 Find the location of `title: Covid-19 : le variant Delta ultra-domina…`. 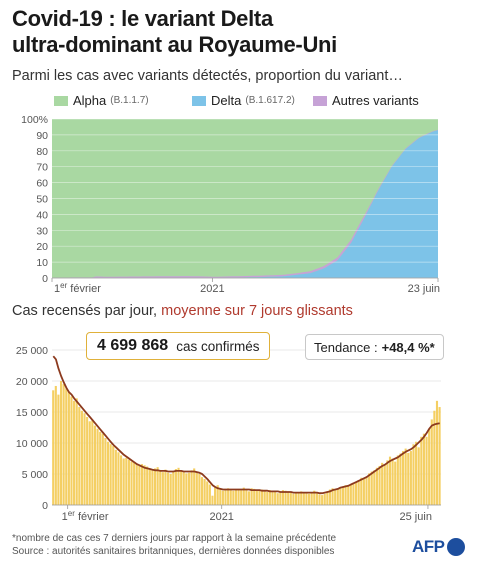

title: Covid-19 : le variant Delta ultra-domina… is located at coordinates (174, 32).